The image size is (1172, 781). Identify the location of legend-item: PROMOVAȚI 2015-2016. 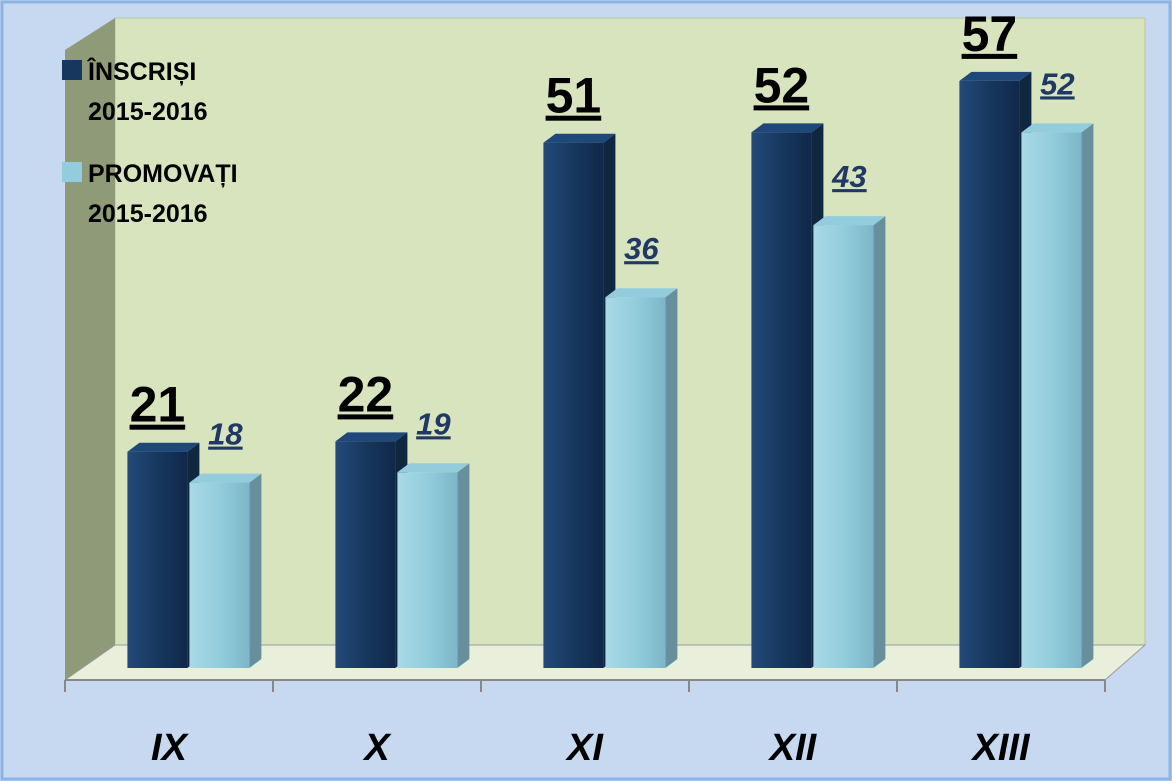
(182, 194).